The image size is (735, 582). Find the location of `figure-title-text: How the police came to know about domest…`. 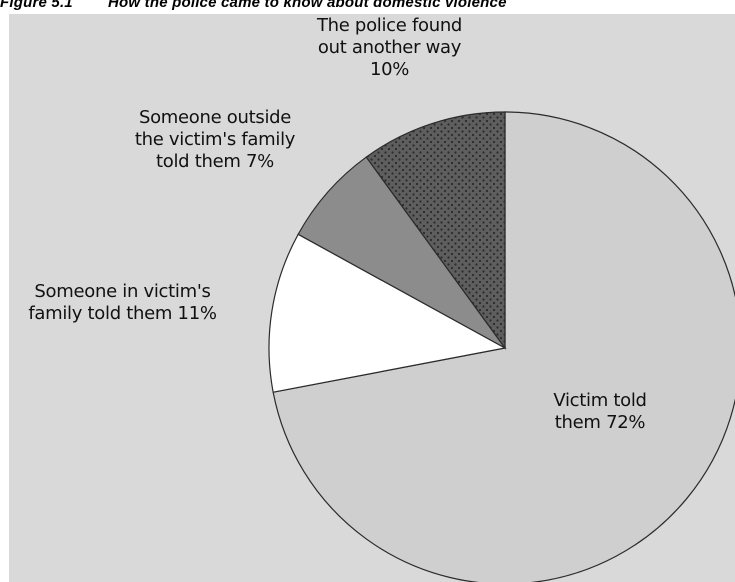

figure-title-text: How the police came to know about domest… is located at coordinates (307, 5).